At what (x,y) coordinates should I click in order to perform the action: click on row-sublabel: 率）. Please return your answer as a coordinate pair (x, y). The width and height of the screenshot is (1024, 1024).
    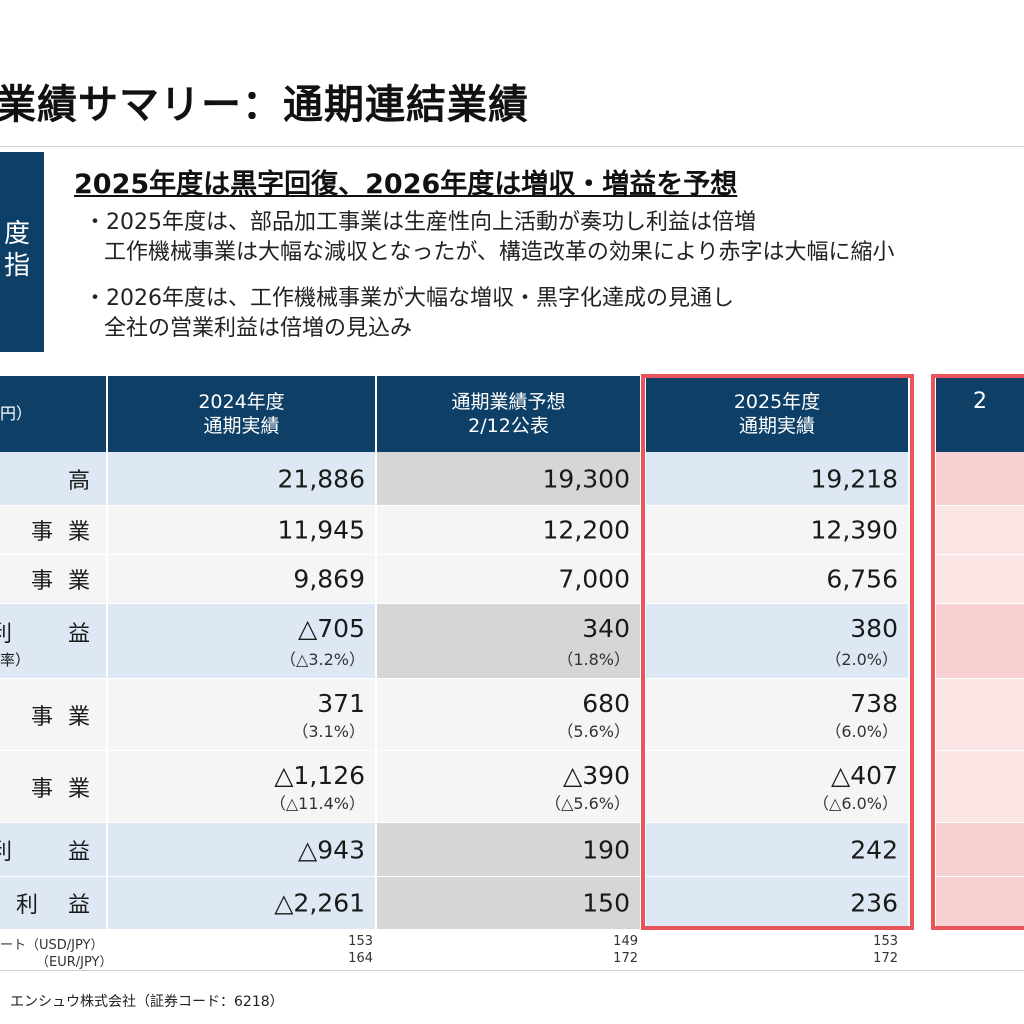
    Looking at the image, I should click on (15, 660).